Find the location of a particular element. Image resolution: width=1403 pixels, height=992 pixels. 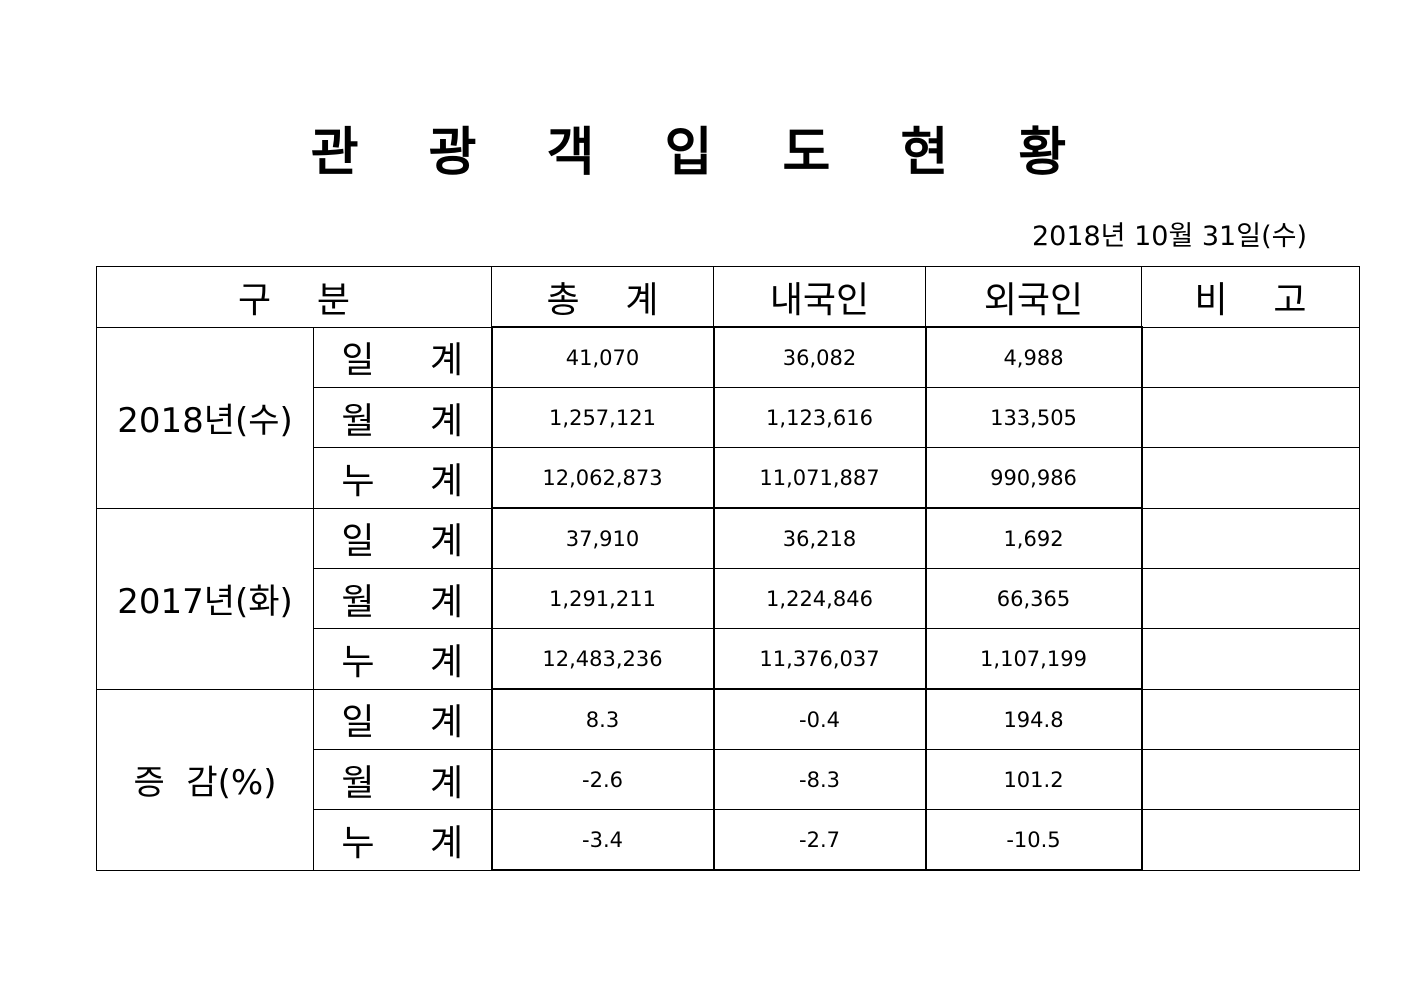

cell-domestic: 36,082 is located at coordinates (819, 357).